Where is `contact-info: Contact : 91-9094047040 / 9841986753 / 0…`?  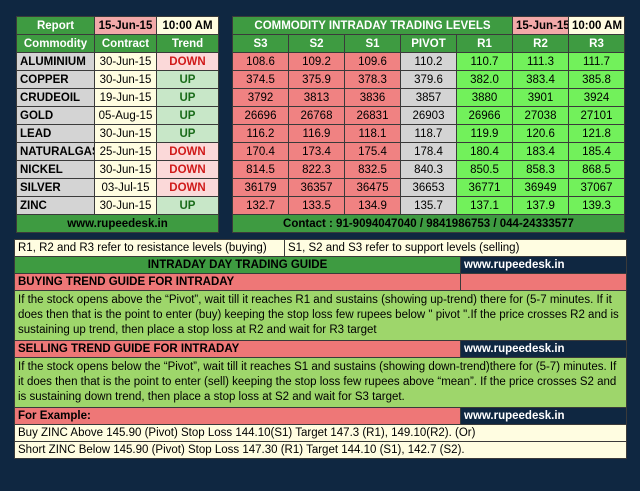 contact-info: Contact : 91-9094047040 / 9841986753 / 0… is located at coordinates (428, 223).